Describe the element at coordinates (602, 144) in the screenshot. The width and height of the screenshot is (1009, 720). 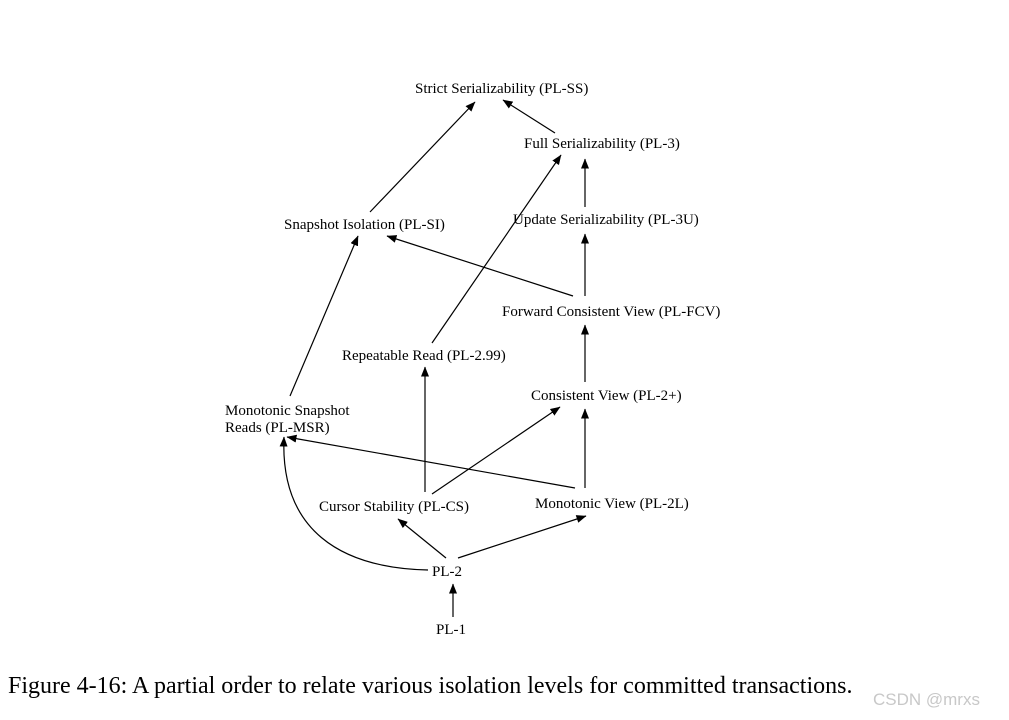
I see `node-full-serializability: Full Serializability (PL-3)` at that location.